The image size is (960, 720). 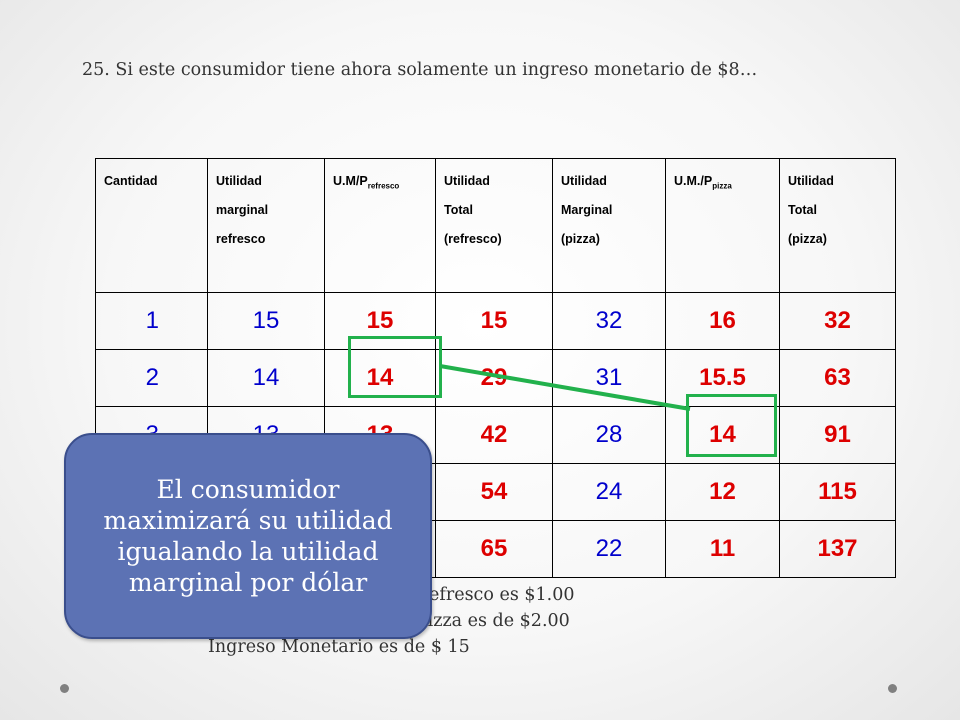 What do you see at coordinates (731, 425) in the screenshot?
I see `highlight-box-pizza` at bounding box center [731, 425].